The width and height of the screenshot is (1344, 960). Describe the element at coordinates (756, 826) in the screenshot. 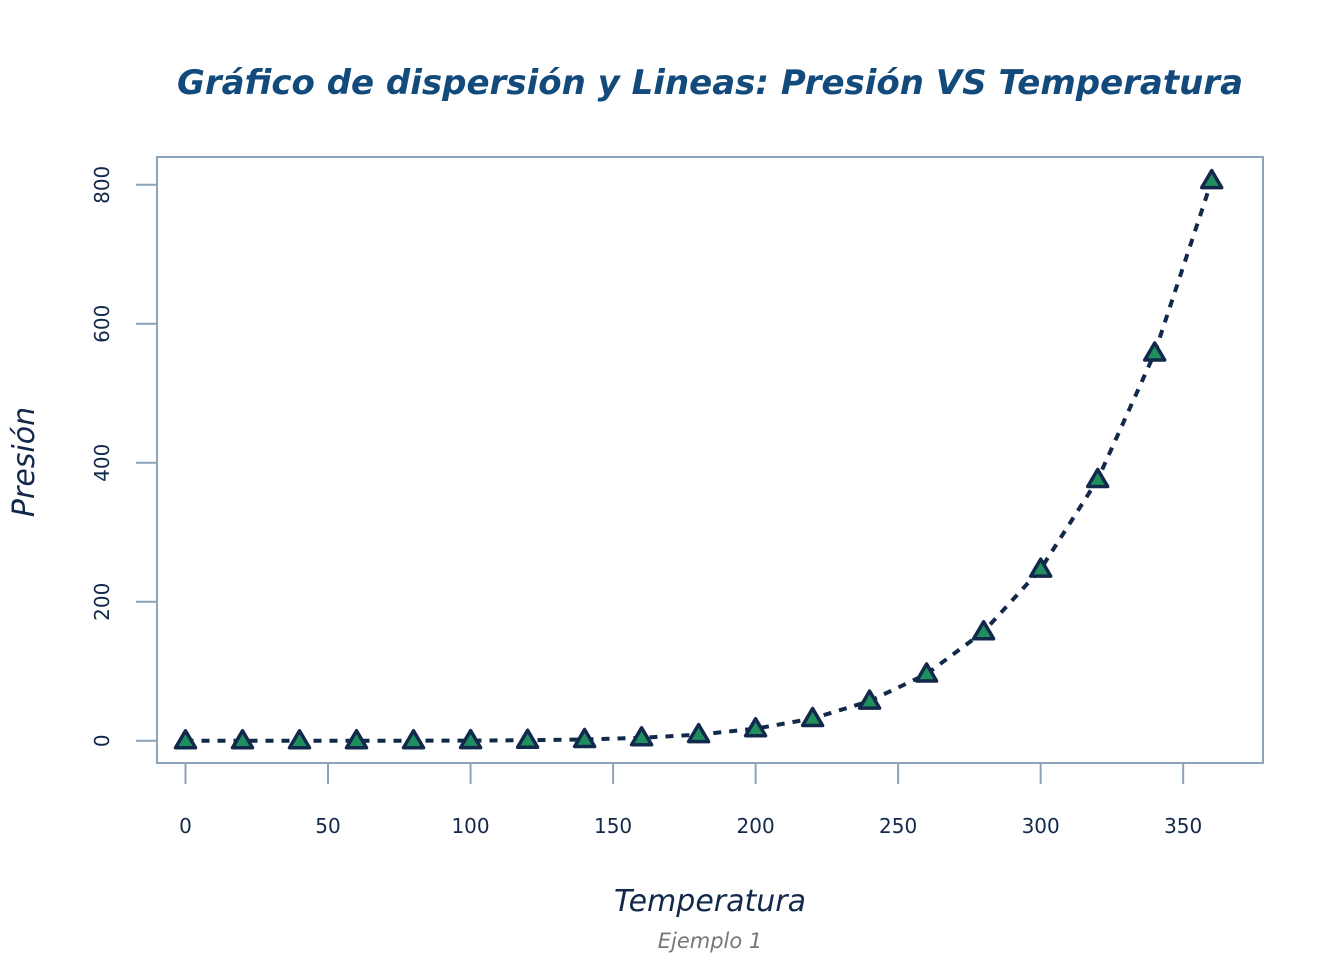

I see `x-tick-label: 200` at that location.